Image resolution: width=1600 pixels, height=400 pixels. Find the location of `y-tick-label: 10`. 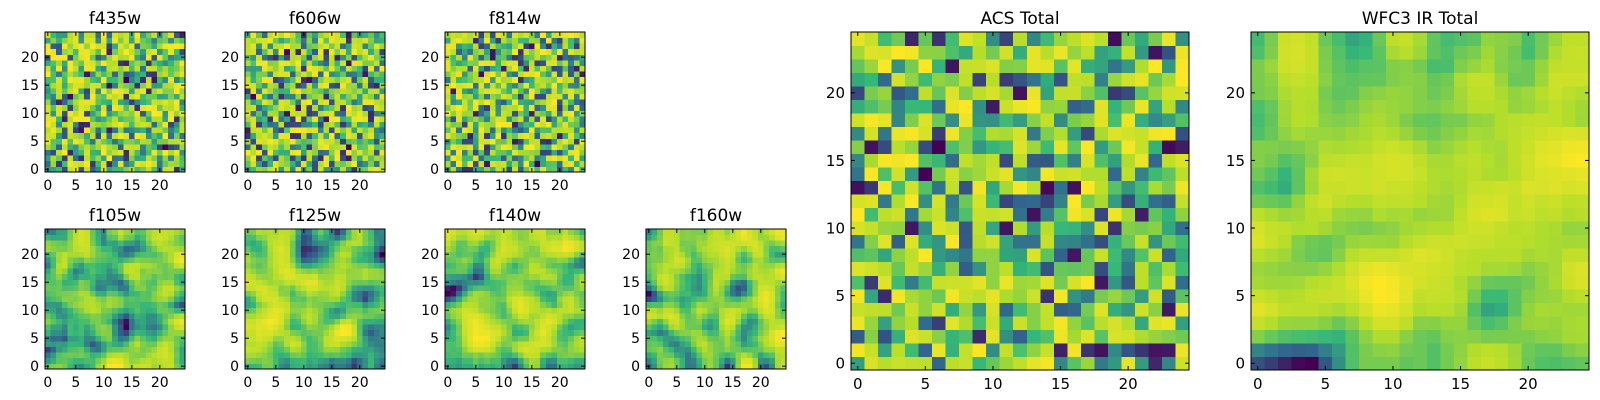

y-tick-label: 10 is located at coordinates (30, 114).